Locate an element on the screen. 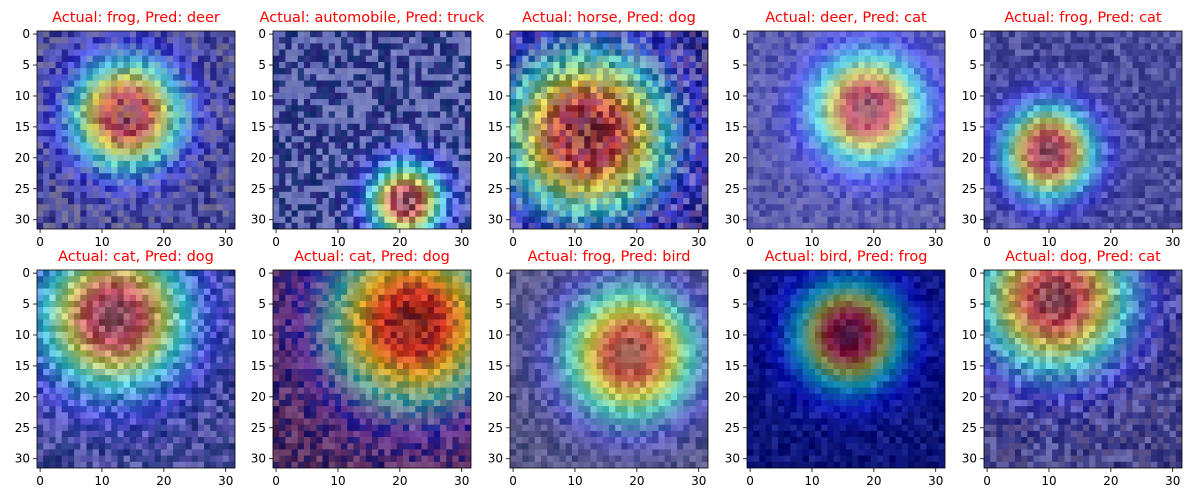  y-tick-label: 25 is located at coordinates (495, 189).